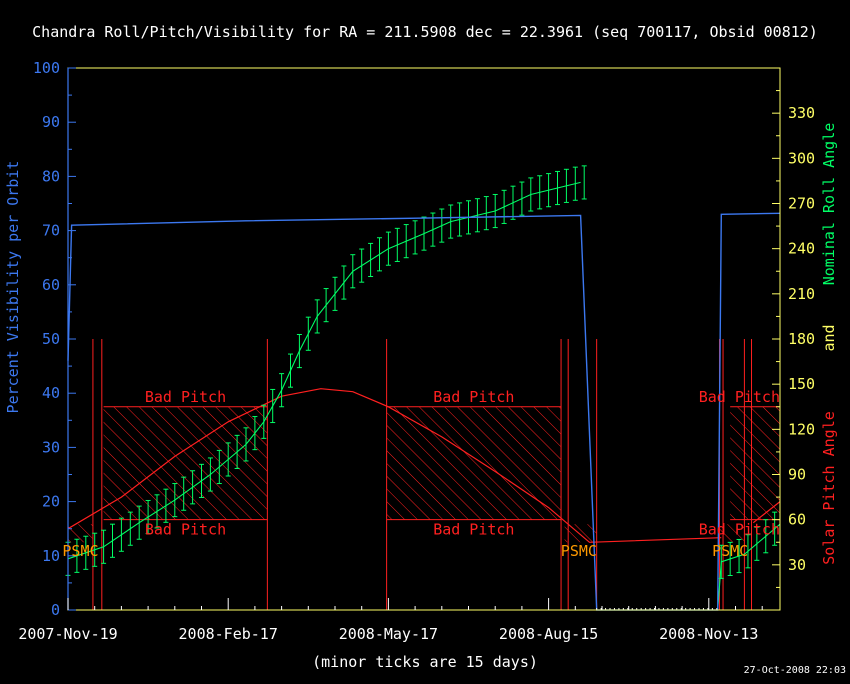  Describe the element at coordinates (801, 113) in the screenshot. I see `right-tick-label: 330` at that location.